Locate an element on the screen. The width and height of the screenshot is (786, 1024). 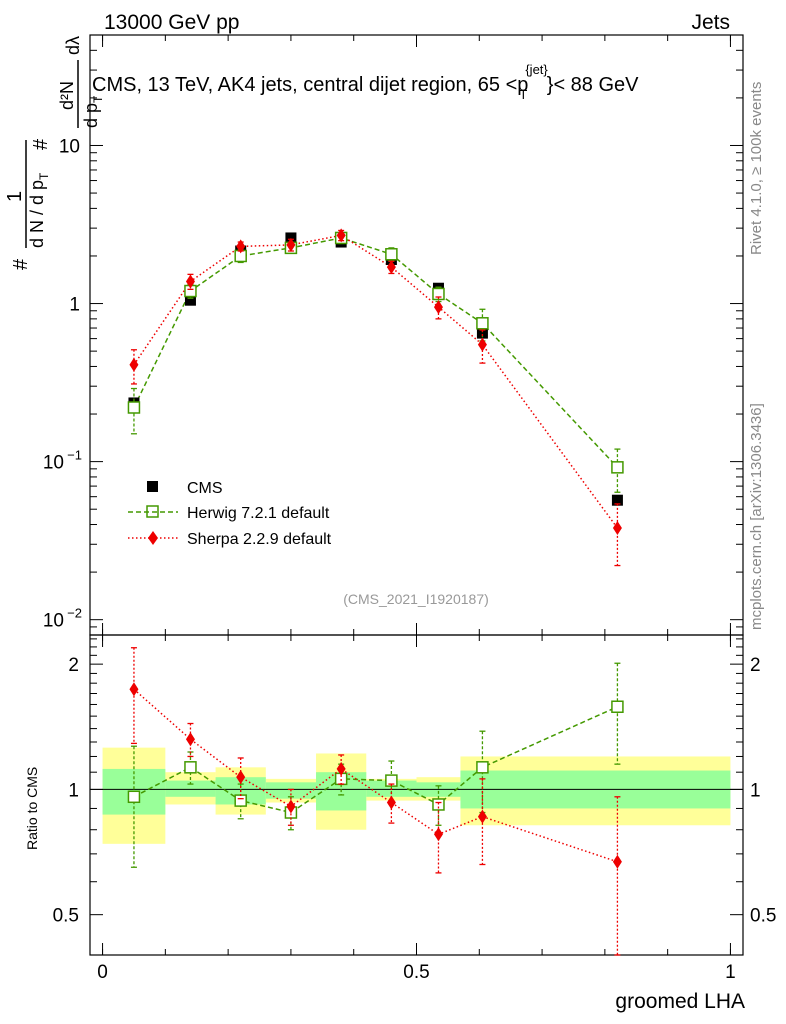
side-text-rivet: Rivet 4.1.0, ≥ 100k events is located at coordinates (756, 168).